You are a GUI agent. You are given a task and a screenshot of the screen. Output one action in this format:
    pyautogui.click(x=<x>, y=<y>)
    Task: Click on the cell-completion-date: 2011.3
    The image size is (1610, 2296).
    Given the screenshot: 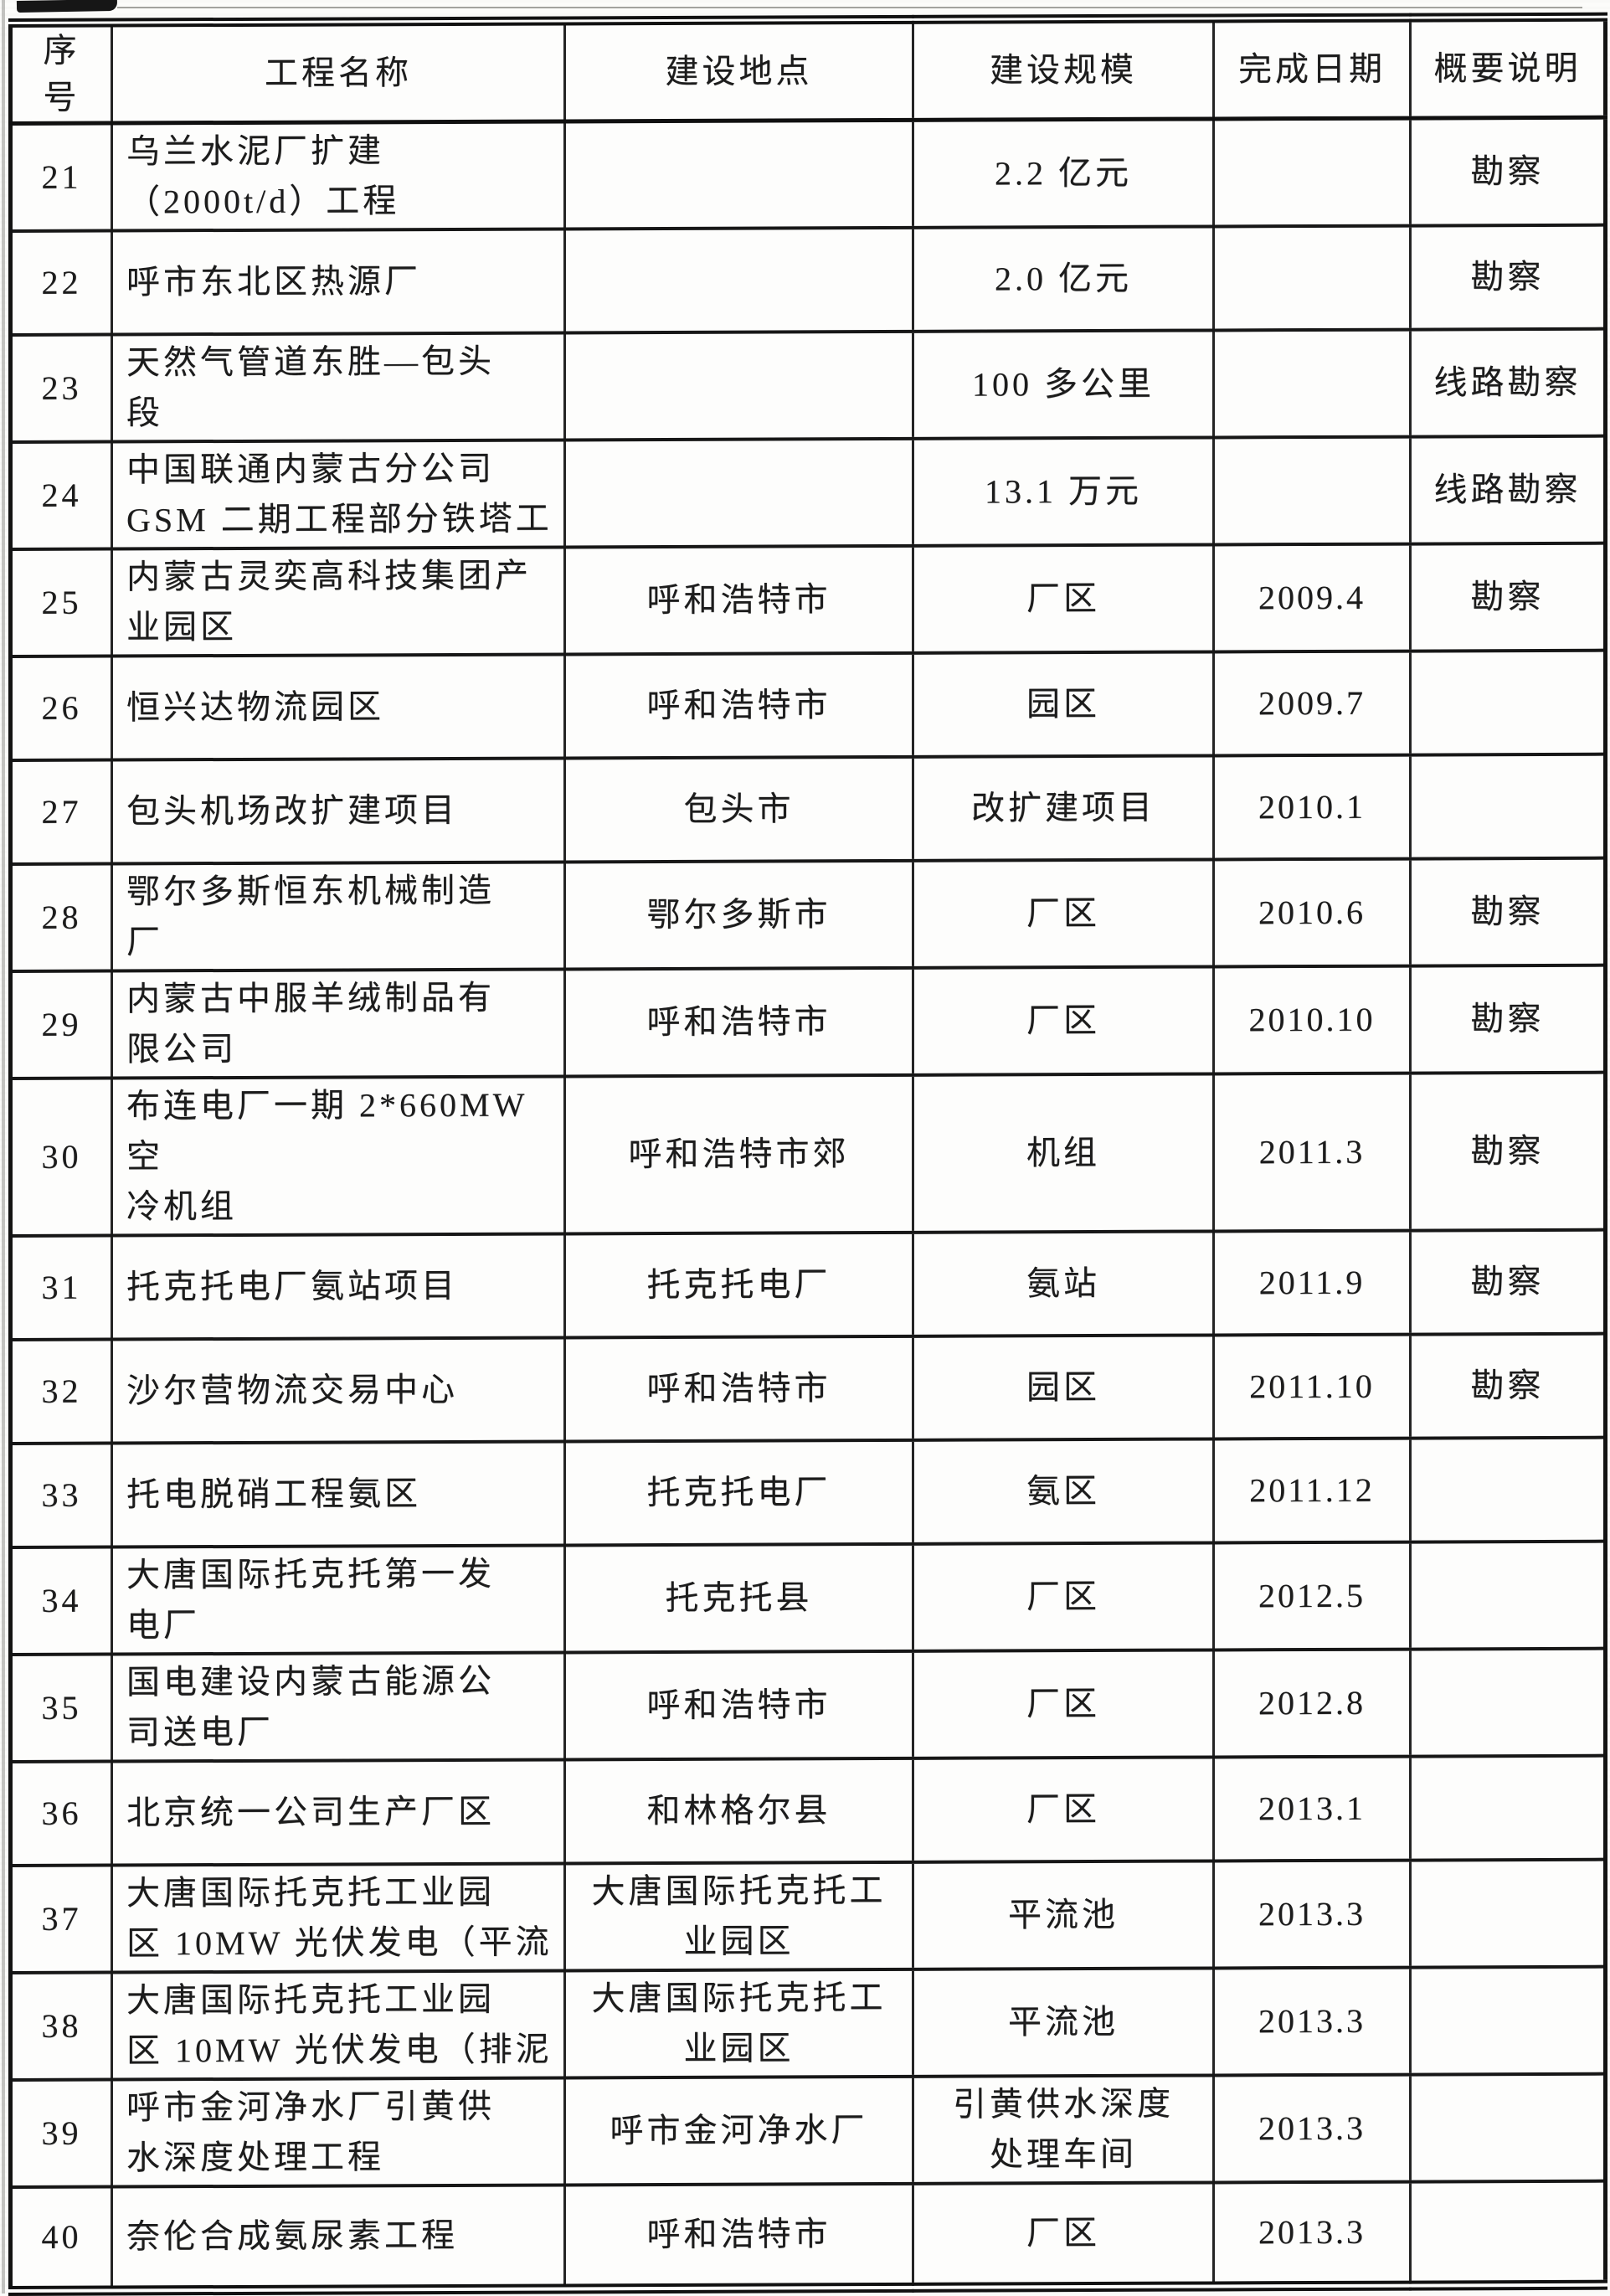 What is the action you would take?
    pyautogui.click(x=1312, y=1152)
    